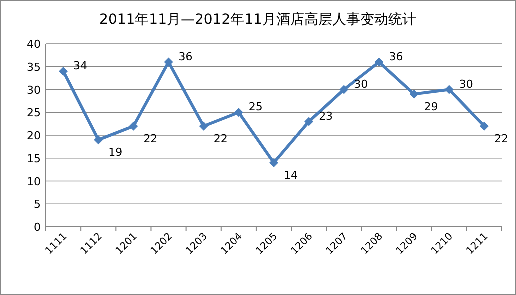 This screenshot has width=516, height=295. I want to click on chart-title: 2011年11月—2012年11月酒店高层人事变动统计, so click(258, 20).